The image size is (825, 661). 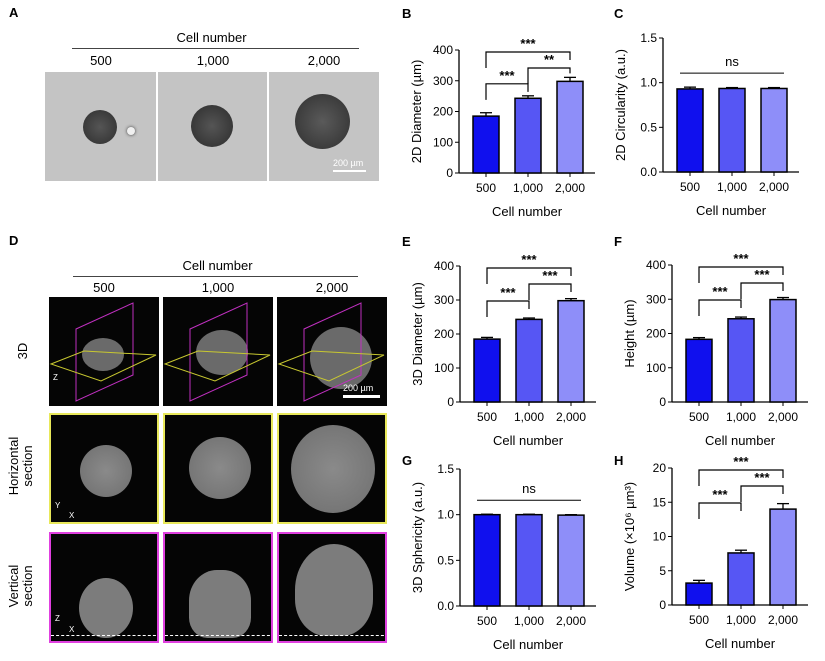 I want to click on scale-bar-d, so click(x=361, y=396).